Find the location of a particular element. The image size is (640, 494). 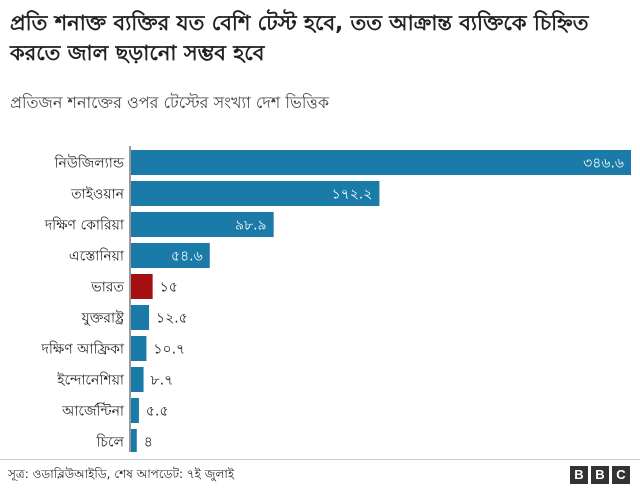

source-note: সূত্র: ওডাব্লিউআইডি, শেষ আপডেট: ৭ই জুলাই is located at coordinates (121, 474).